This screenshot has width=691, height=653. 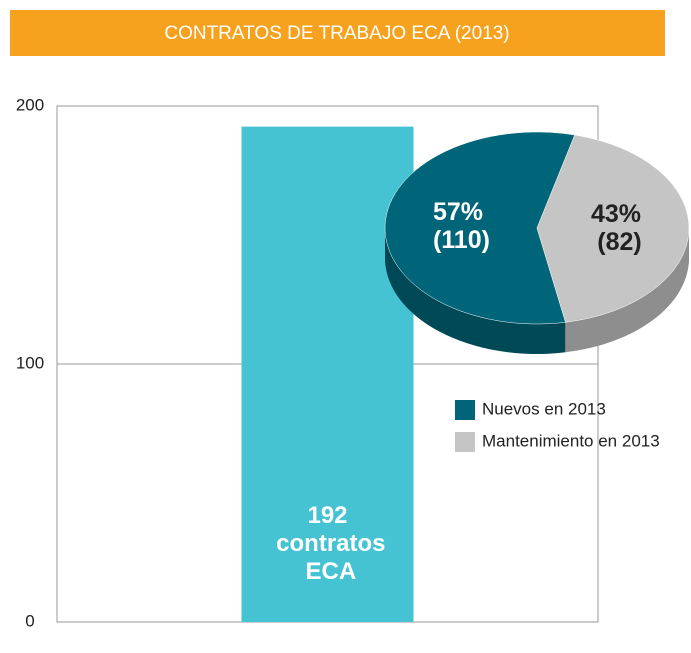 What do you see at coordinates (458, 226) in the screenshot?
I see `pie-value-label: 57% (110)` at bounding box center [458, 226].